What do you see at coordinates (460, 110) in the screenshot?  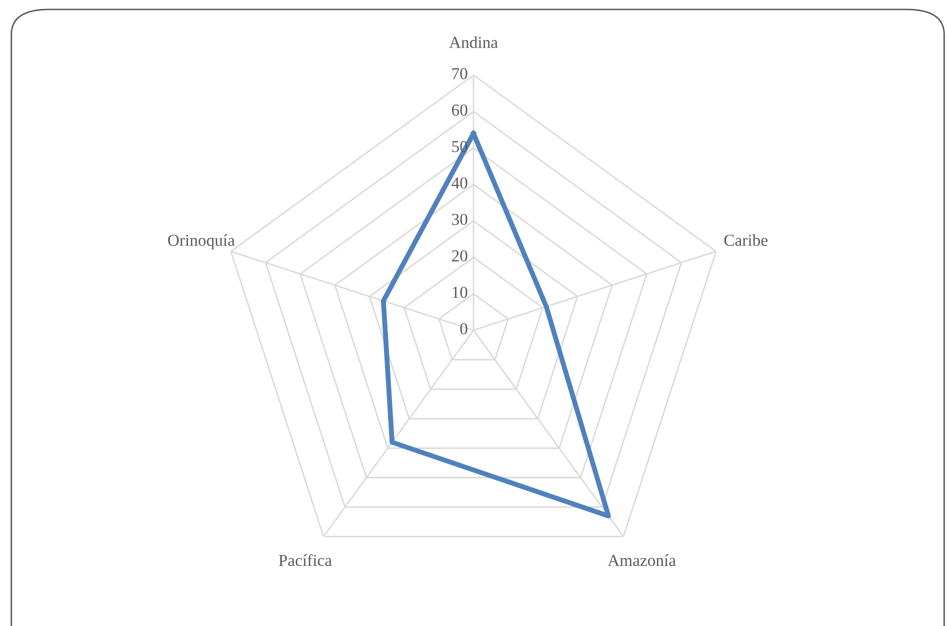 I see `y-tick-label: 60` at bounding box center [460, 110].